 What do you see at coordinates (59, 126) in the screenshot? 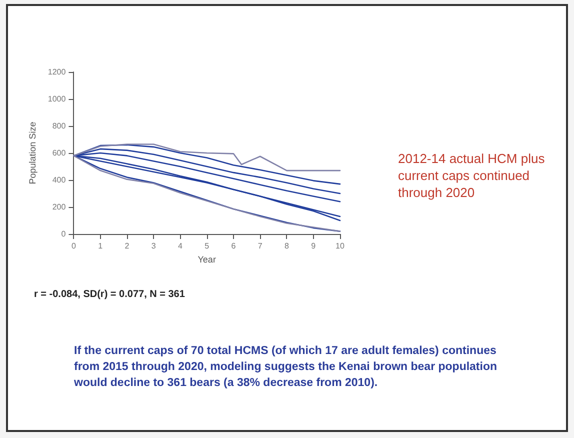
I see `y-tick-label: 800` at bounding box center [59, 126].